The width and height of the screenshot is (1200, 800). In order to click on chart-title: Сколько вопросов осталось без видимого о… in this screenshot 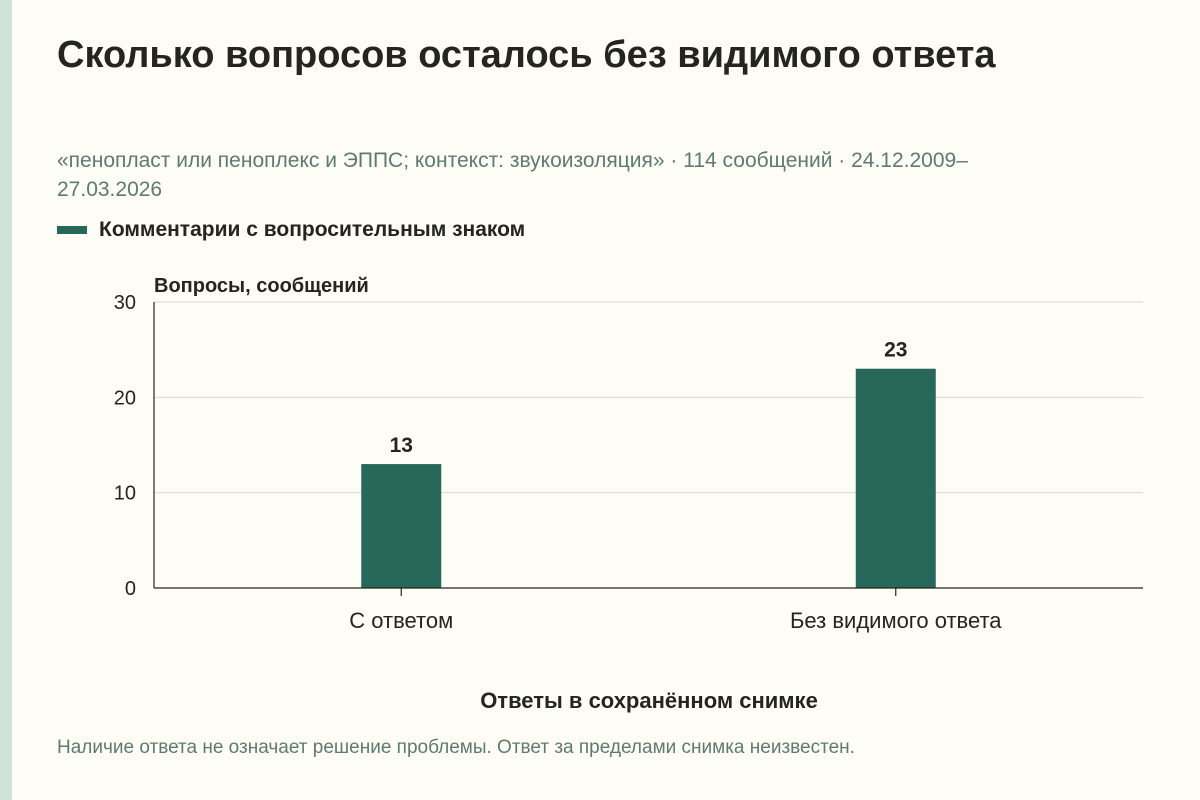, I will do `click(526, 55)`.